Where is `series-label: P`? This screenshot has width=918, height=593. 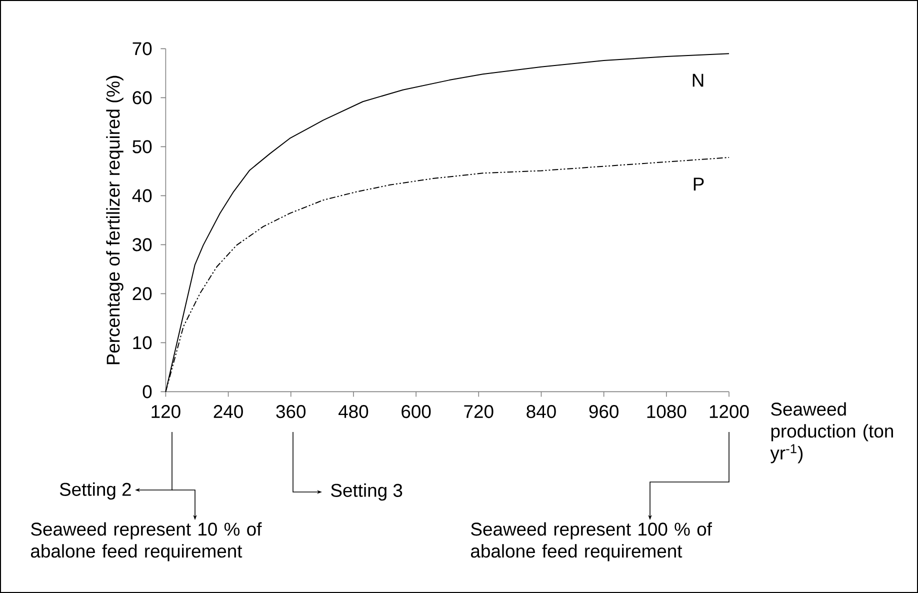 series-label: P is located at coordinates (699, 184).